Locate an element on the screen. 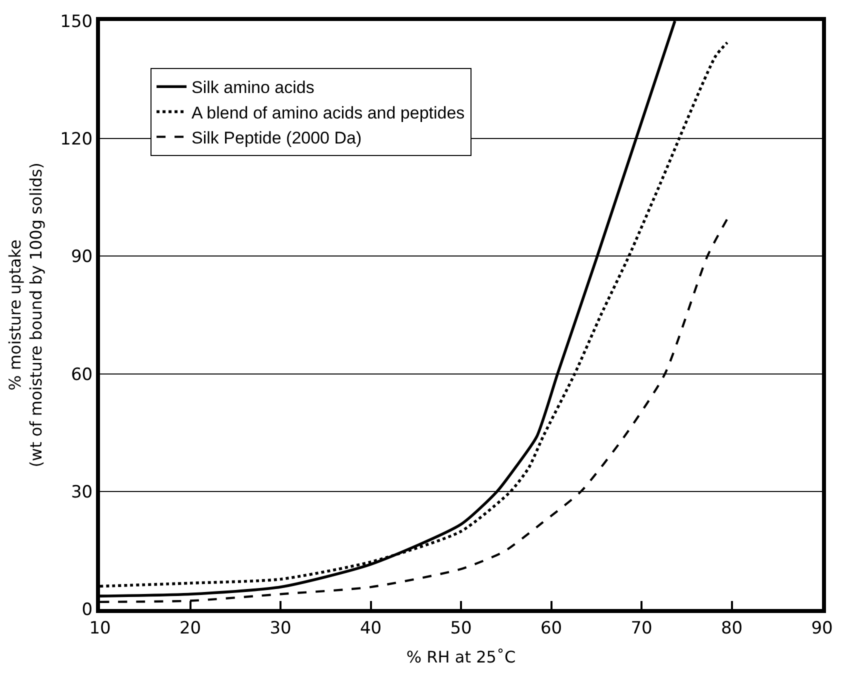  x-tick-label: 80 is located at coordinates (731, 628).